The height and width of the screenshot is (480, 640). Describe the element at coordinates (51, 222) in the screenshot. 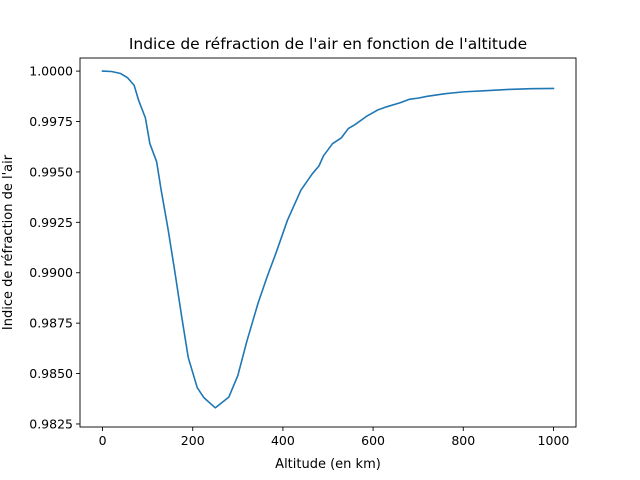

I see `y-tick-label: 0.9925` at that location.